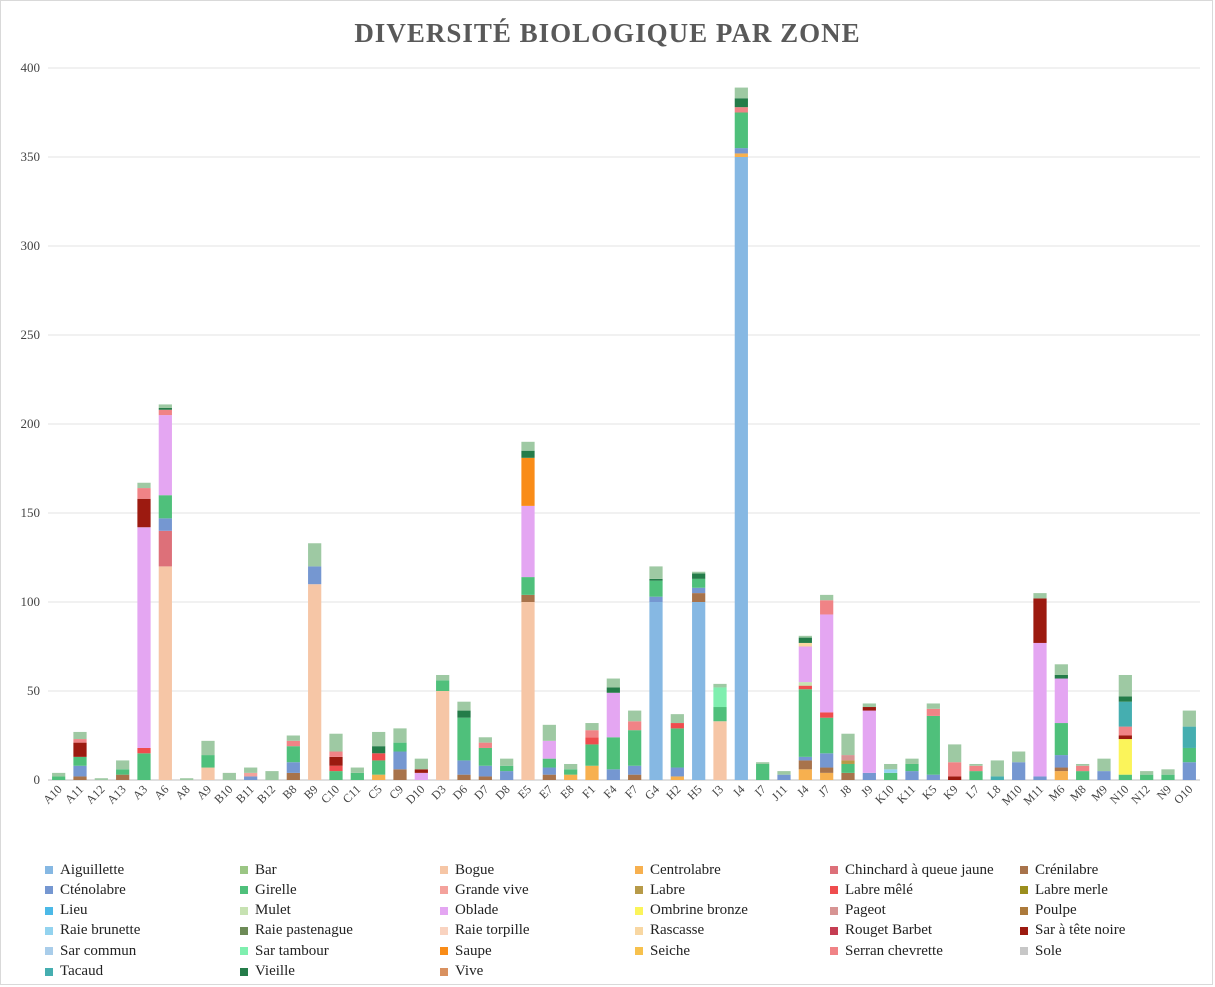 Image resolution: width=1215 pixels, height=987 pixels. What do you see at coordinates (473, 950) in the screenshot?
I see `legend-label: Saupe` at bounding box center [473, 950].